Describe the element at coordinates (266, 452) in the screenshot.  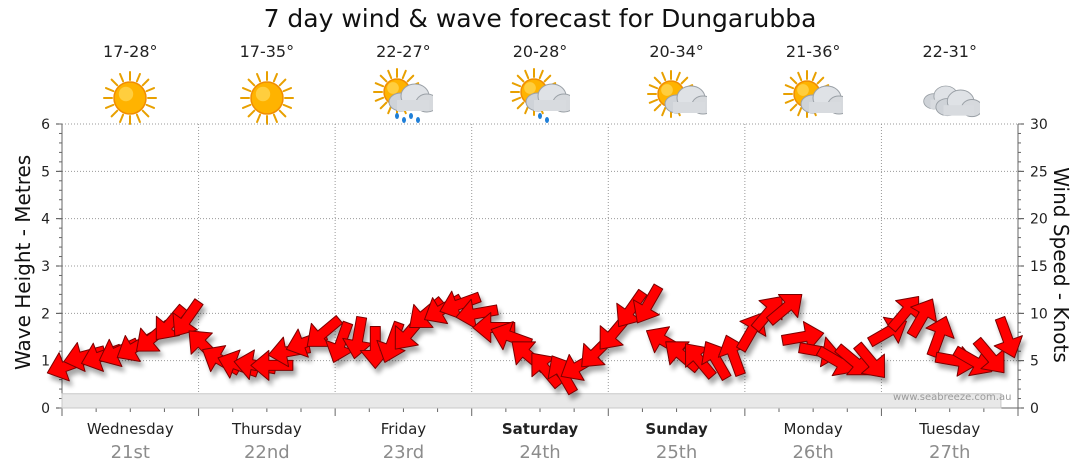
I see `day-date-label: 22nd` at that location.